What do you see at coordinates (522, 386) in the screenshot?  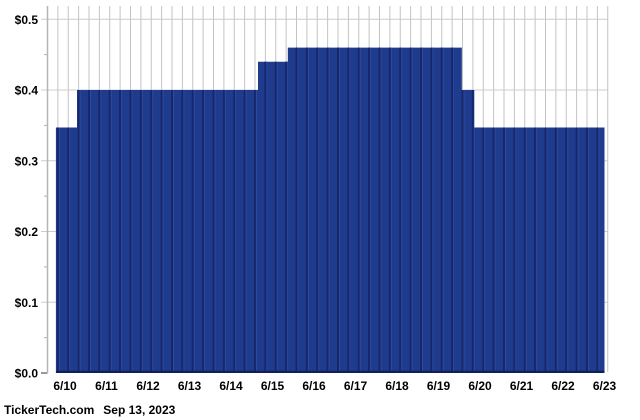 I see `x-axis-label: 6/21` at bounding box center [522, 386].